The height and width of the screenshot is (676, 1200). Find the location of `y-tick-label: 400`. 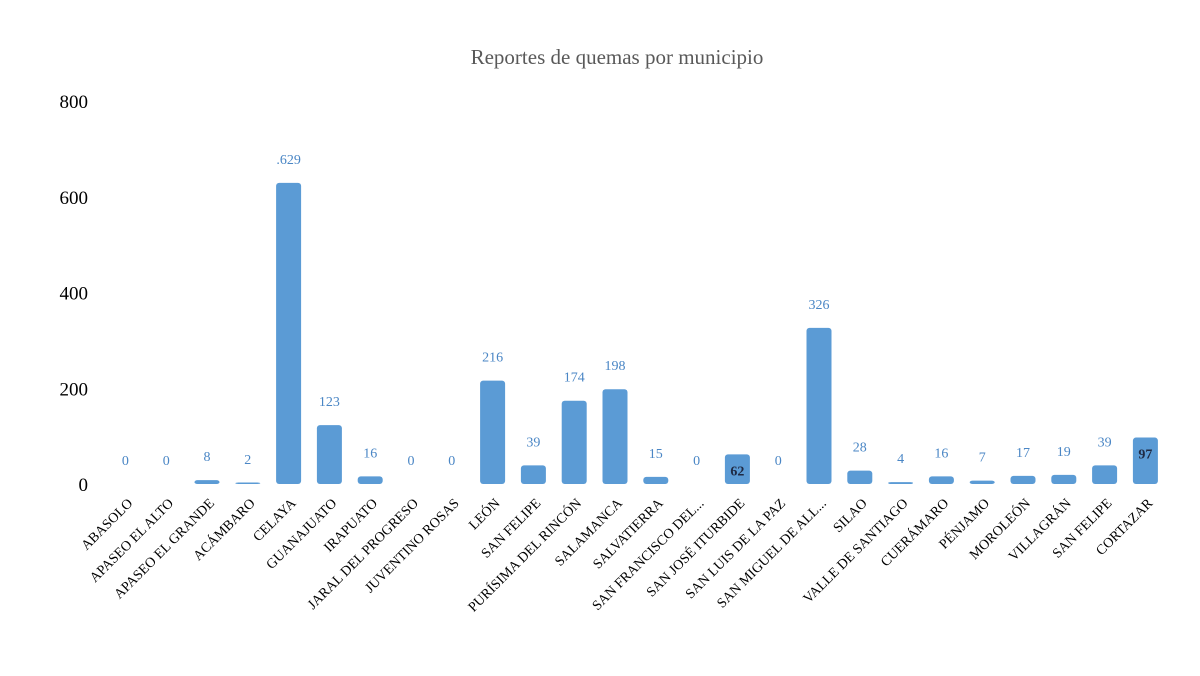

y-tick-label: 400 is located at coordinates (74, 294).